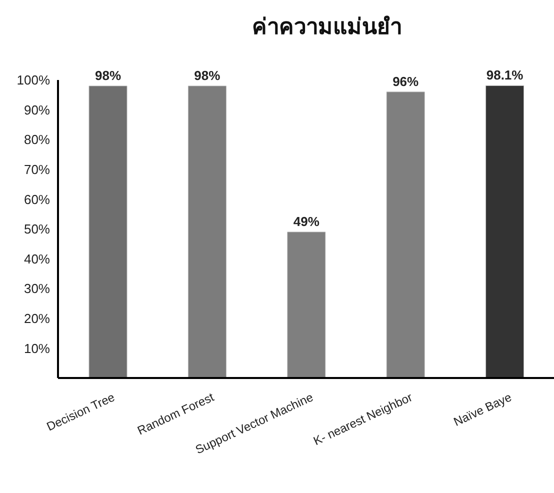 This screenshot has height=493, width=554. What do you see at coordinates (33, 80) in the screenshot?
I see `y-tick-label: 100%` at bounding box center [33, 80].